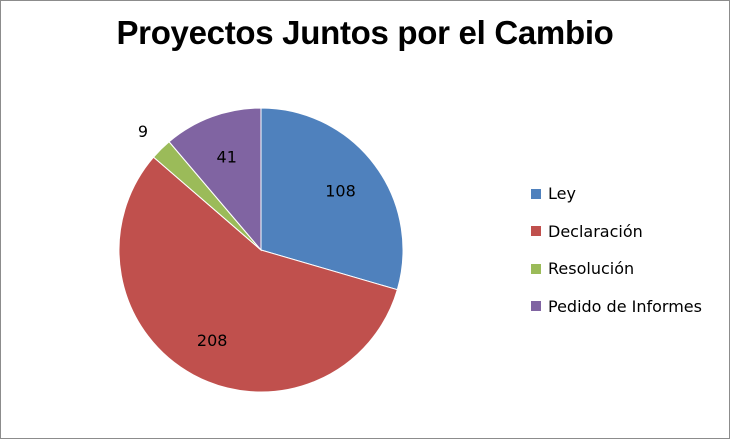 This screenshot has width=730, height=439. What do you see at coordinates (227, 157) in the screenshot?
I see `data-label: 41` at bounding box center [227, 157].